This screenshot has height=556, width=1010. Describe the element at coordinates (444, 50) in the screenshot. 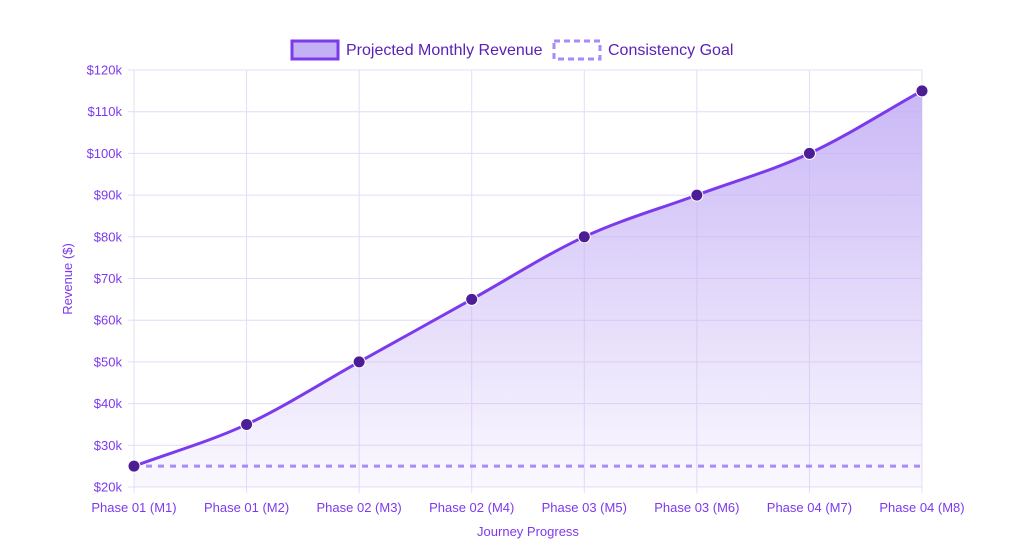

I see `legend-label-revenue: Projected Monthly Revenue` at that location.